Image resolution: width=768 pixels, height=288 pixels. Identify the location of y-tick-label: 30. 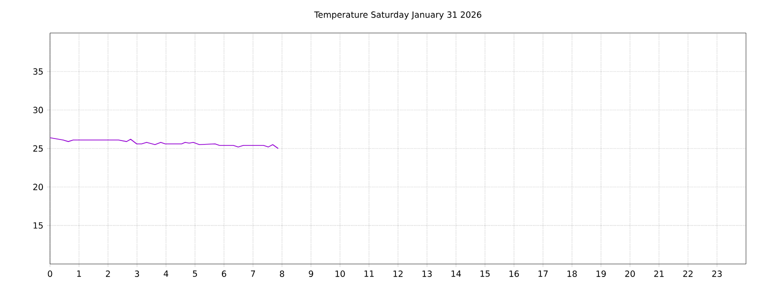
(38, 110).